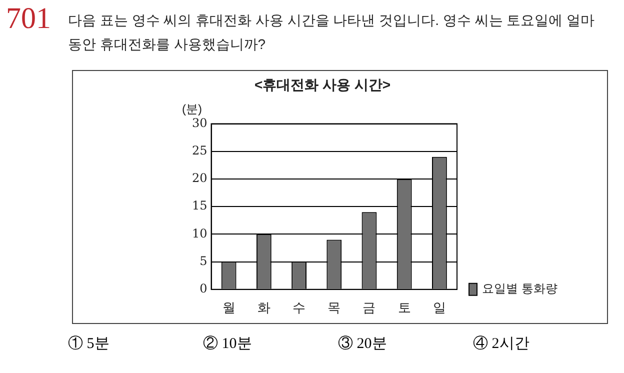 This screenshot has width=624, height=373. What do you see at coordinates (200, 123) in the screenshot?
I see `y-tick-label: 30` at bounding box center [200, 123].